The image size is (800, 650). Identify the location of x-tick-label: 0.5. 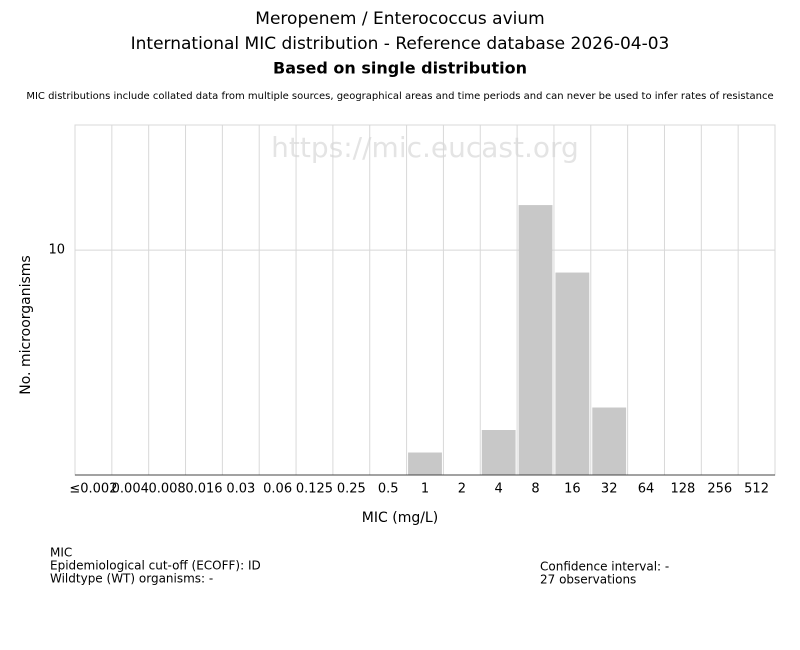
(388, 489).